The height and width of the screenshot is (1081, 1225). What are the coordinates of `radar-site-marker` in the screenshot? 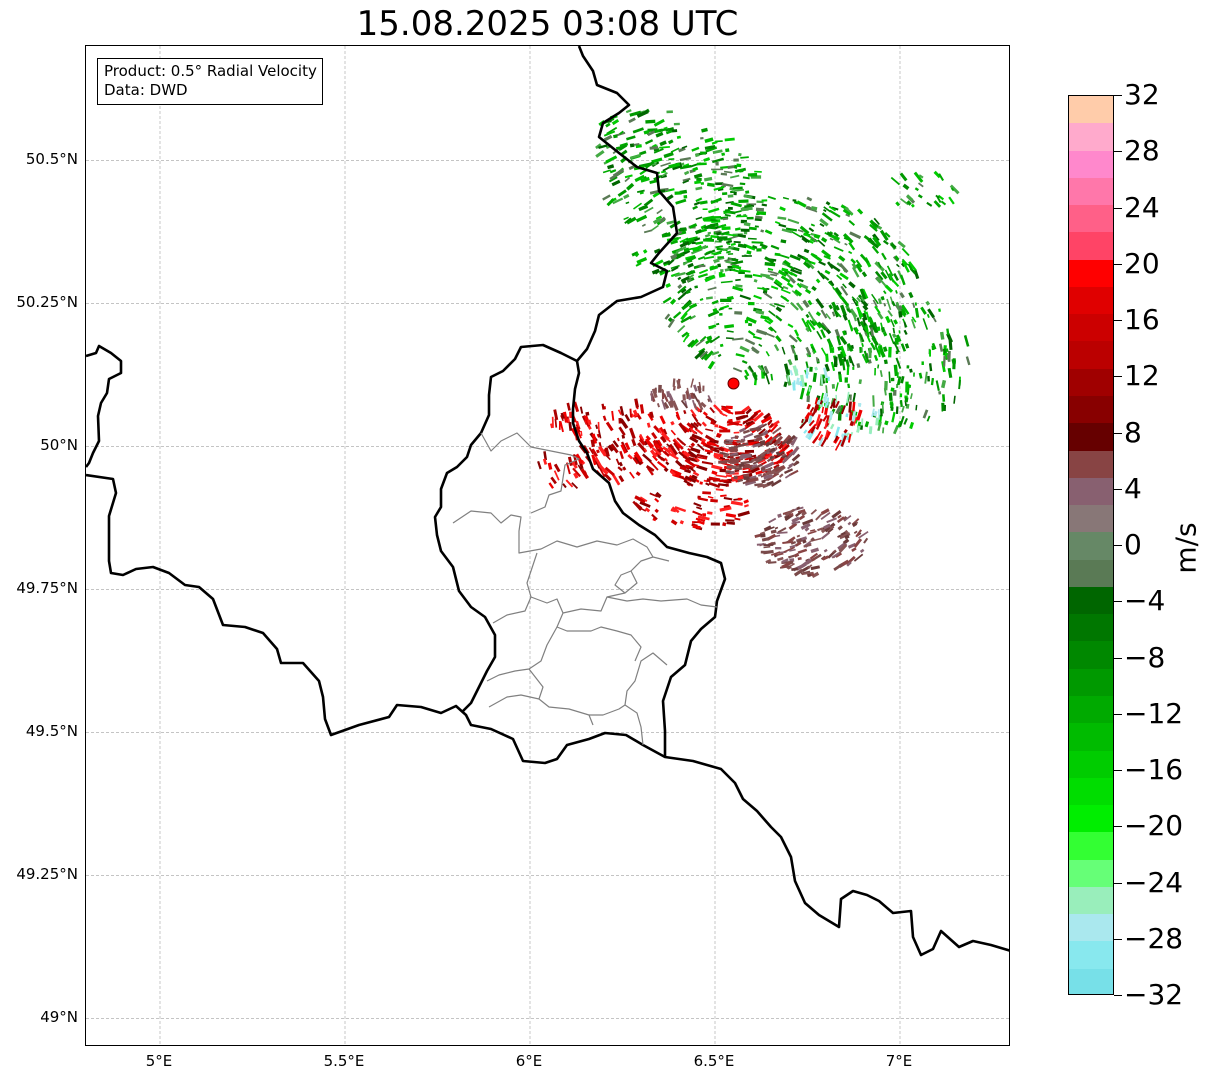 It's located at (733, 383).